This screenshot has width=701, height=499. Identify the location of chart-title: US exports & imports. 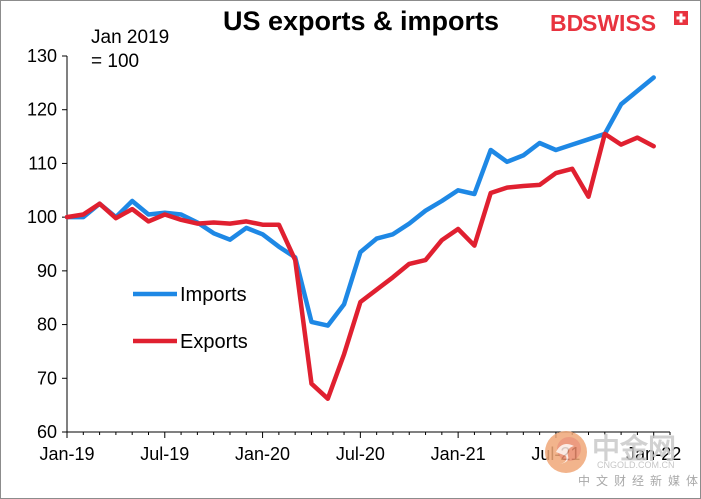
(361, 21).